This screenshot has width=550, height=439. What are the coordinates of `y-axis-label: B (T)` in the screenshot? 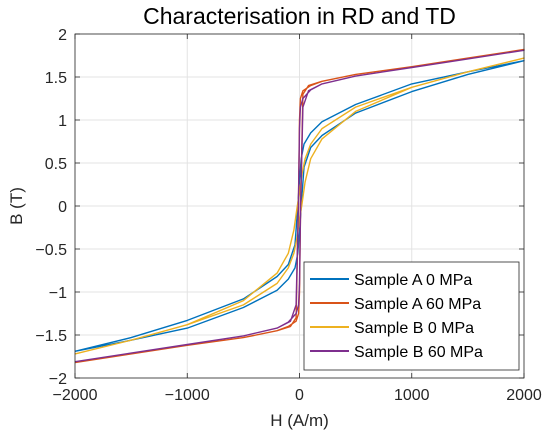 It's located at (16, 206).